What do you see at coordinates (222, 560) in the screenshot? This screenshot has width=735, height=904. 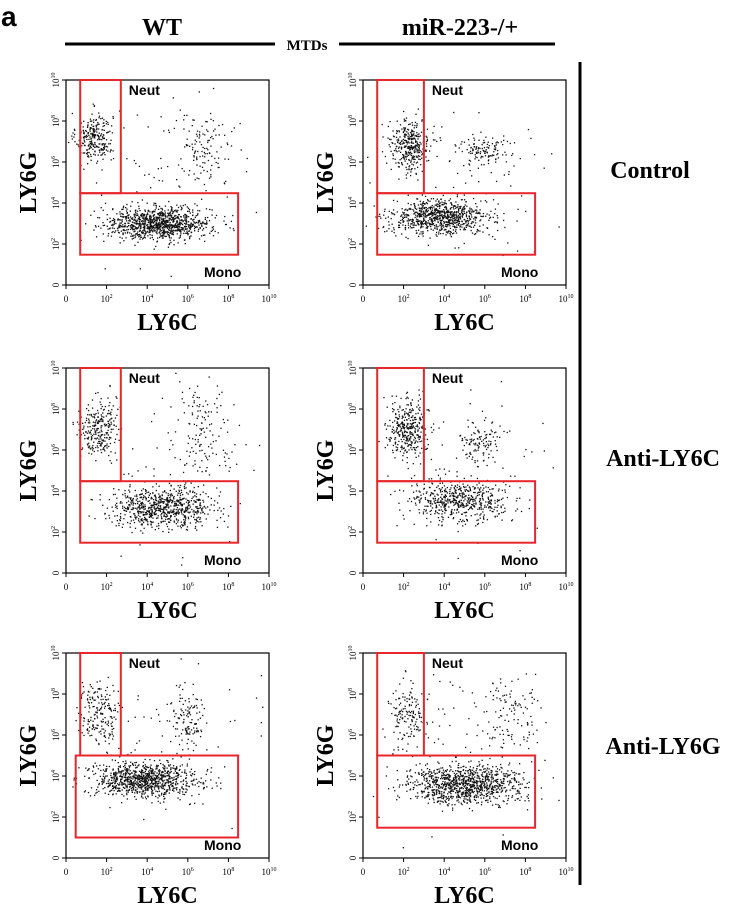 I see `mono-gate-label: Mono` at bounding box center [222, 560].